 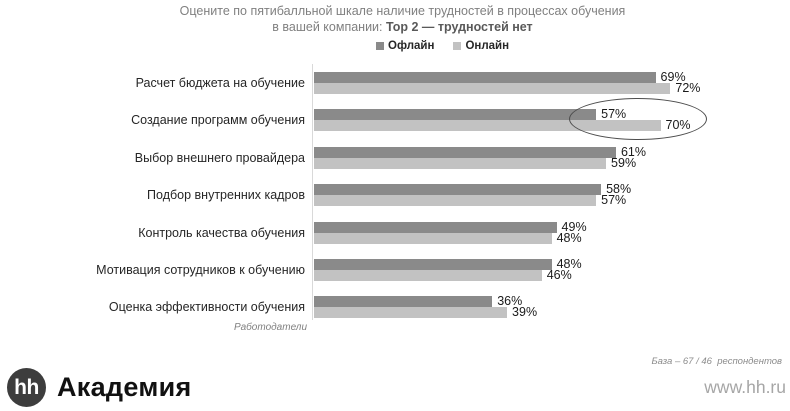 I want to click on value-label: 36%, so click(x=510, y=301).